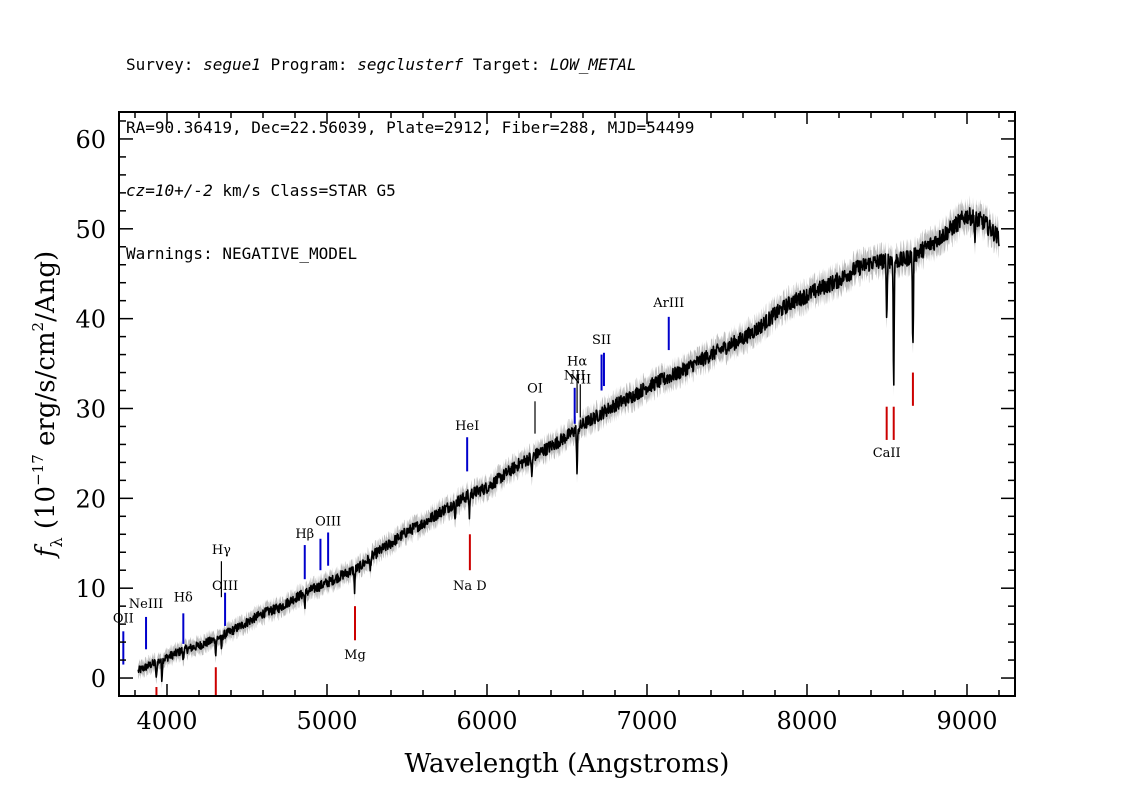  I want to click on y-tick-label: 60, so click(90, 140).